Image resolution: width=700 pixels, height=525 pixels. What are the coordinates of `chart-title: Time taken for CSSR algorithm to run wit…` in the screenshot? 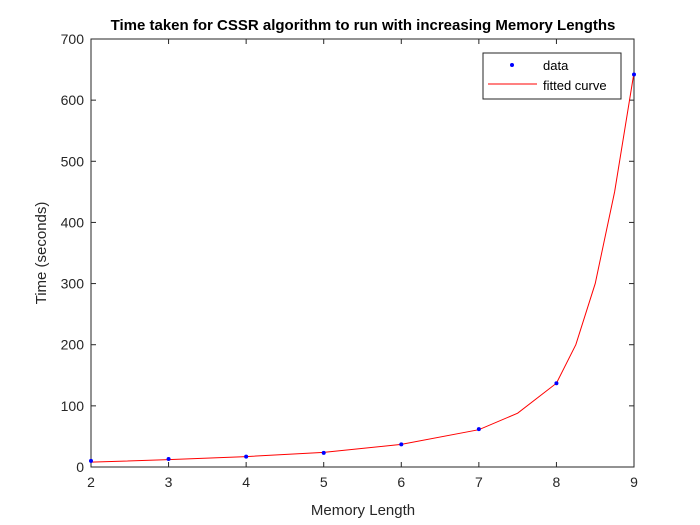 It's located at (363, 25).